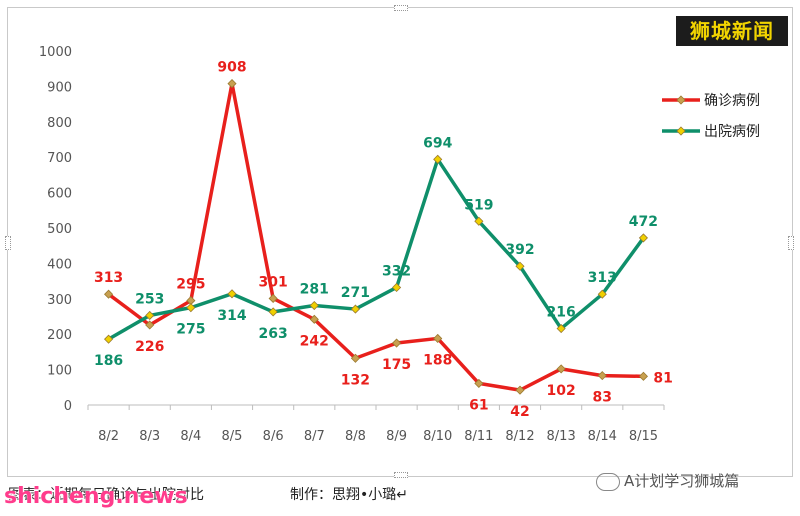 The height and width of the screenshot is (516, 800). Describe the element at coordinates (561, 436) in the screenshot. I see `x-tick-label: 8/13` at that location.